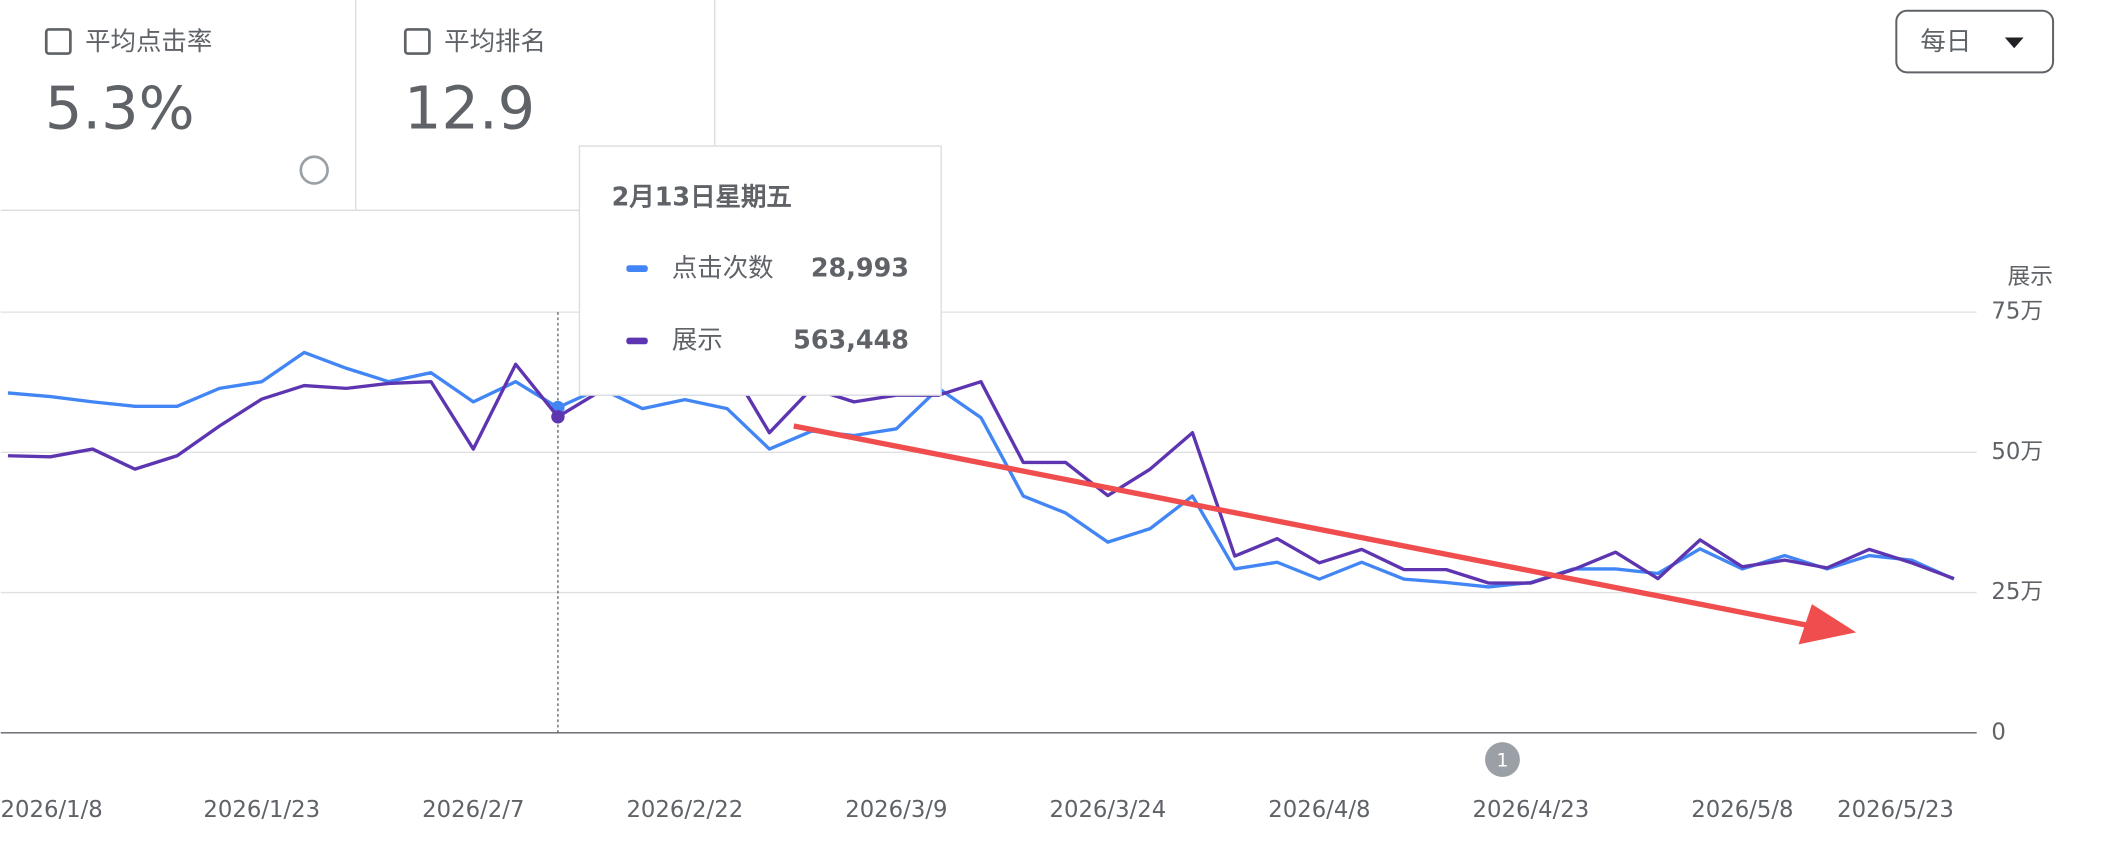 The image size is (2102, 848). I want to click on dropdown-arrow, so click(2014, 43).